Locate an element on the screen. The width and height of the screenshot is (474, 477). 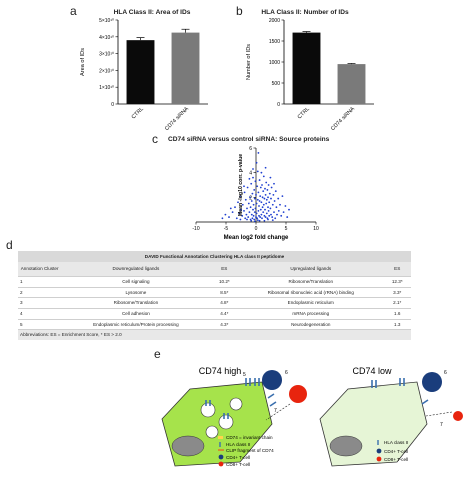
y-tick-label: 500 is located at coordinates (276, 84).